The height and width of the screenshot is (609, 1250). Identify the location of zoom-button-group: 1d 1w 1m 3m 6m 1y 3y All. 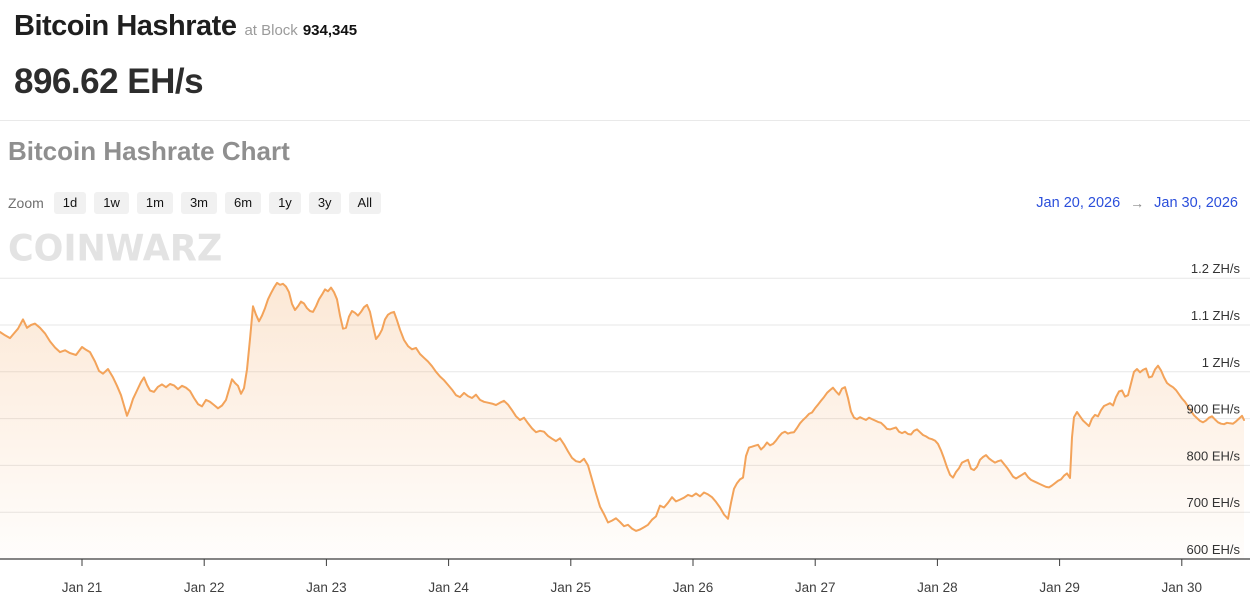
(217, 203).